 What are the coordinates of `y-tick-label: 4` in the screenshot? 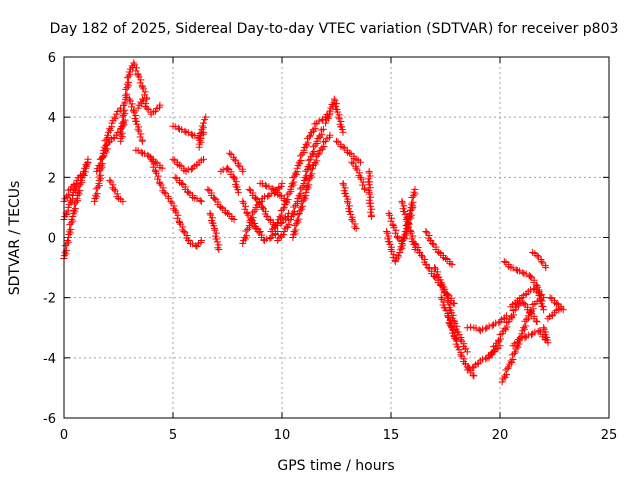 It's located at (52, 118).